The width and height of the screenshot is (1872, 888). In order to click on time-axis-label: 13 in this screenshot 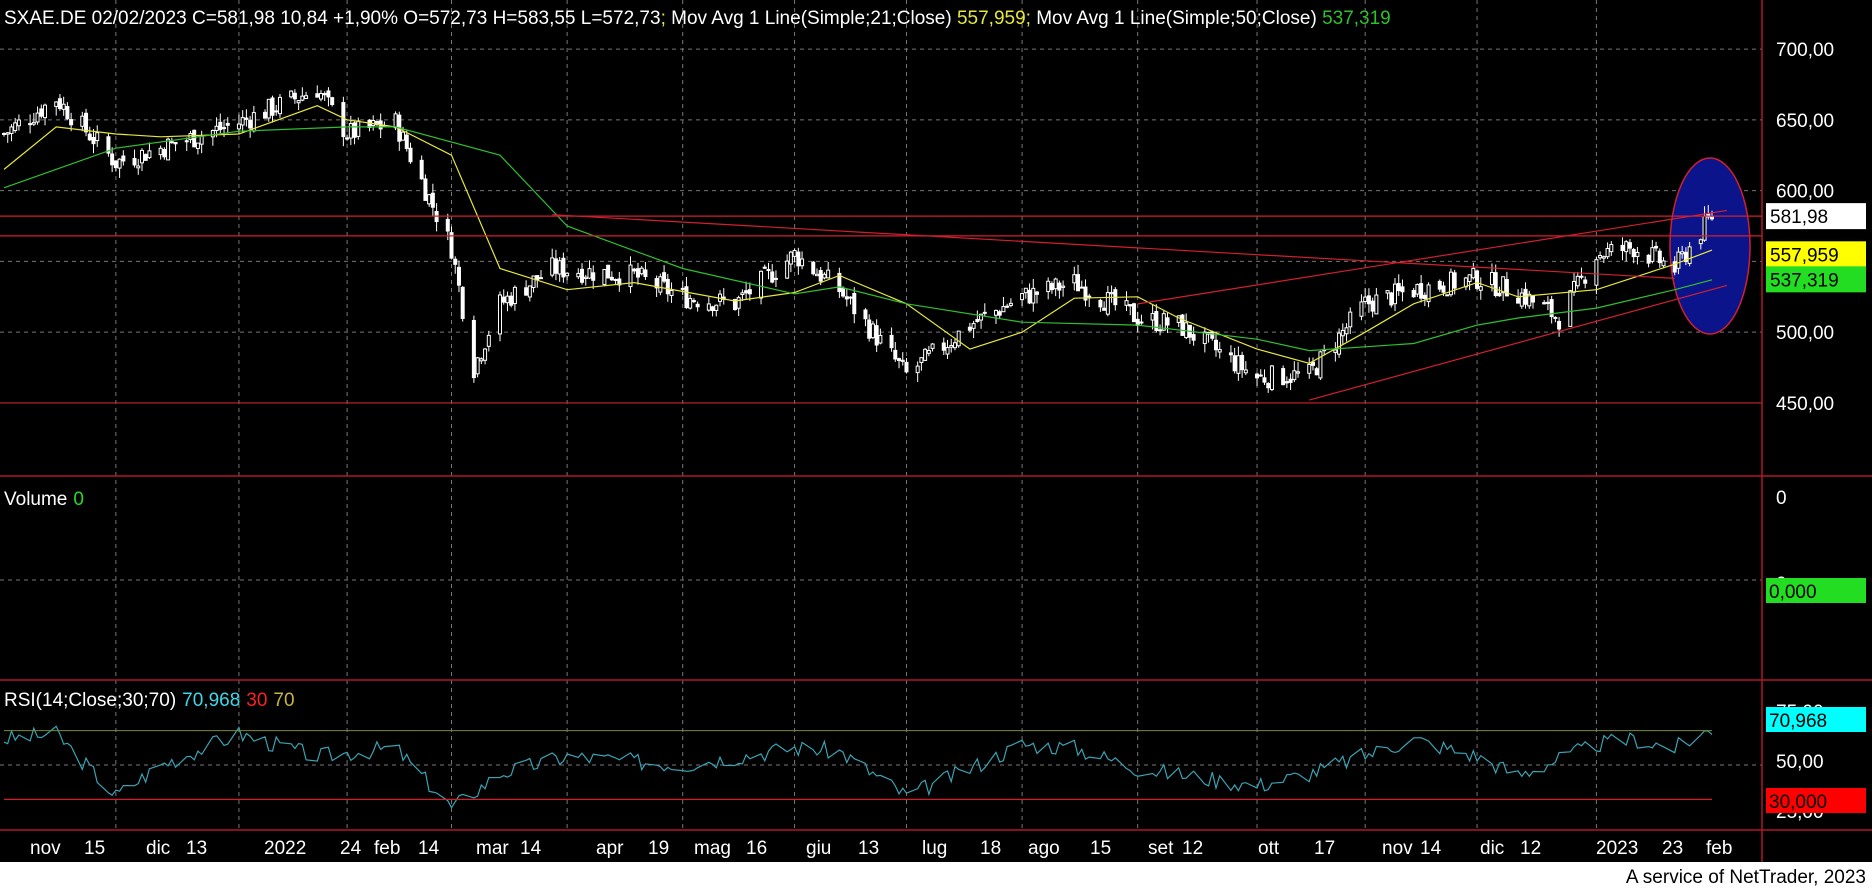, I will do `click(196, 848)`.